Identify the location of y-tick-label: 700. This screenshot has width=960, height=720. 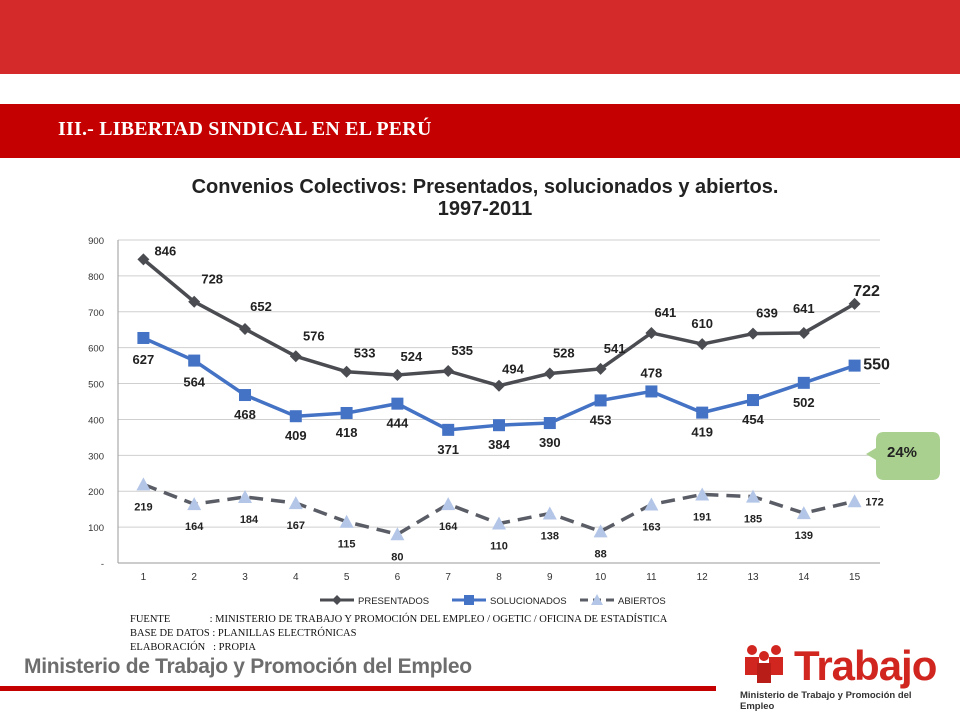
(96, 313).